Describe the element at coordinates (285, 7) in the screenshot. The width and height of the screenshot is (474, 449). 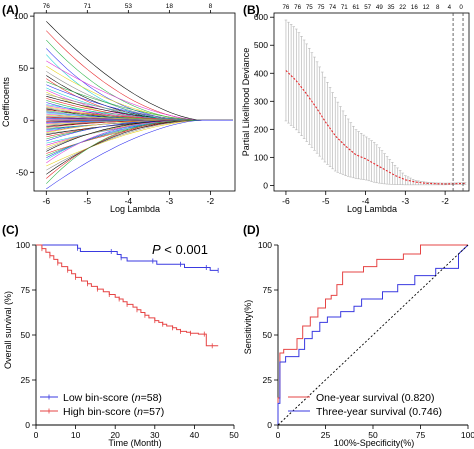
I see `panel-b-top-label: 76` at that location.